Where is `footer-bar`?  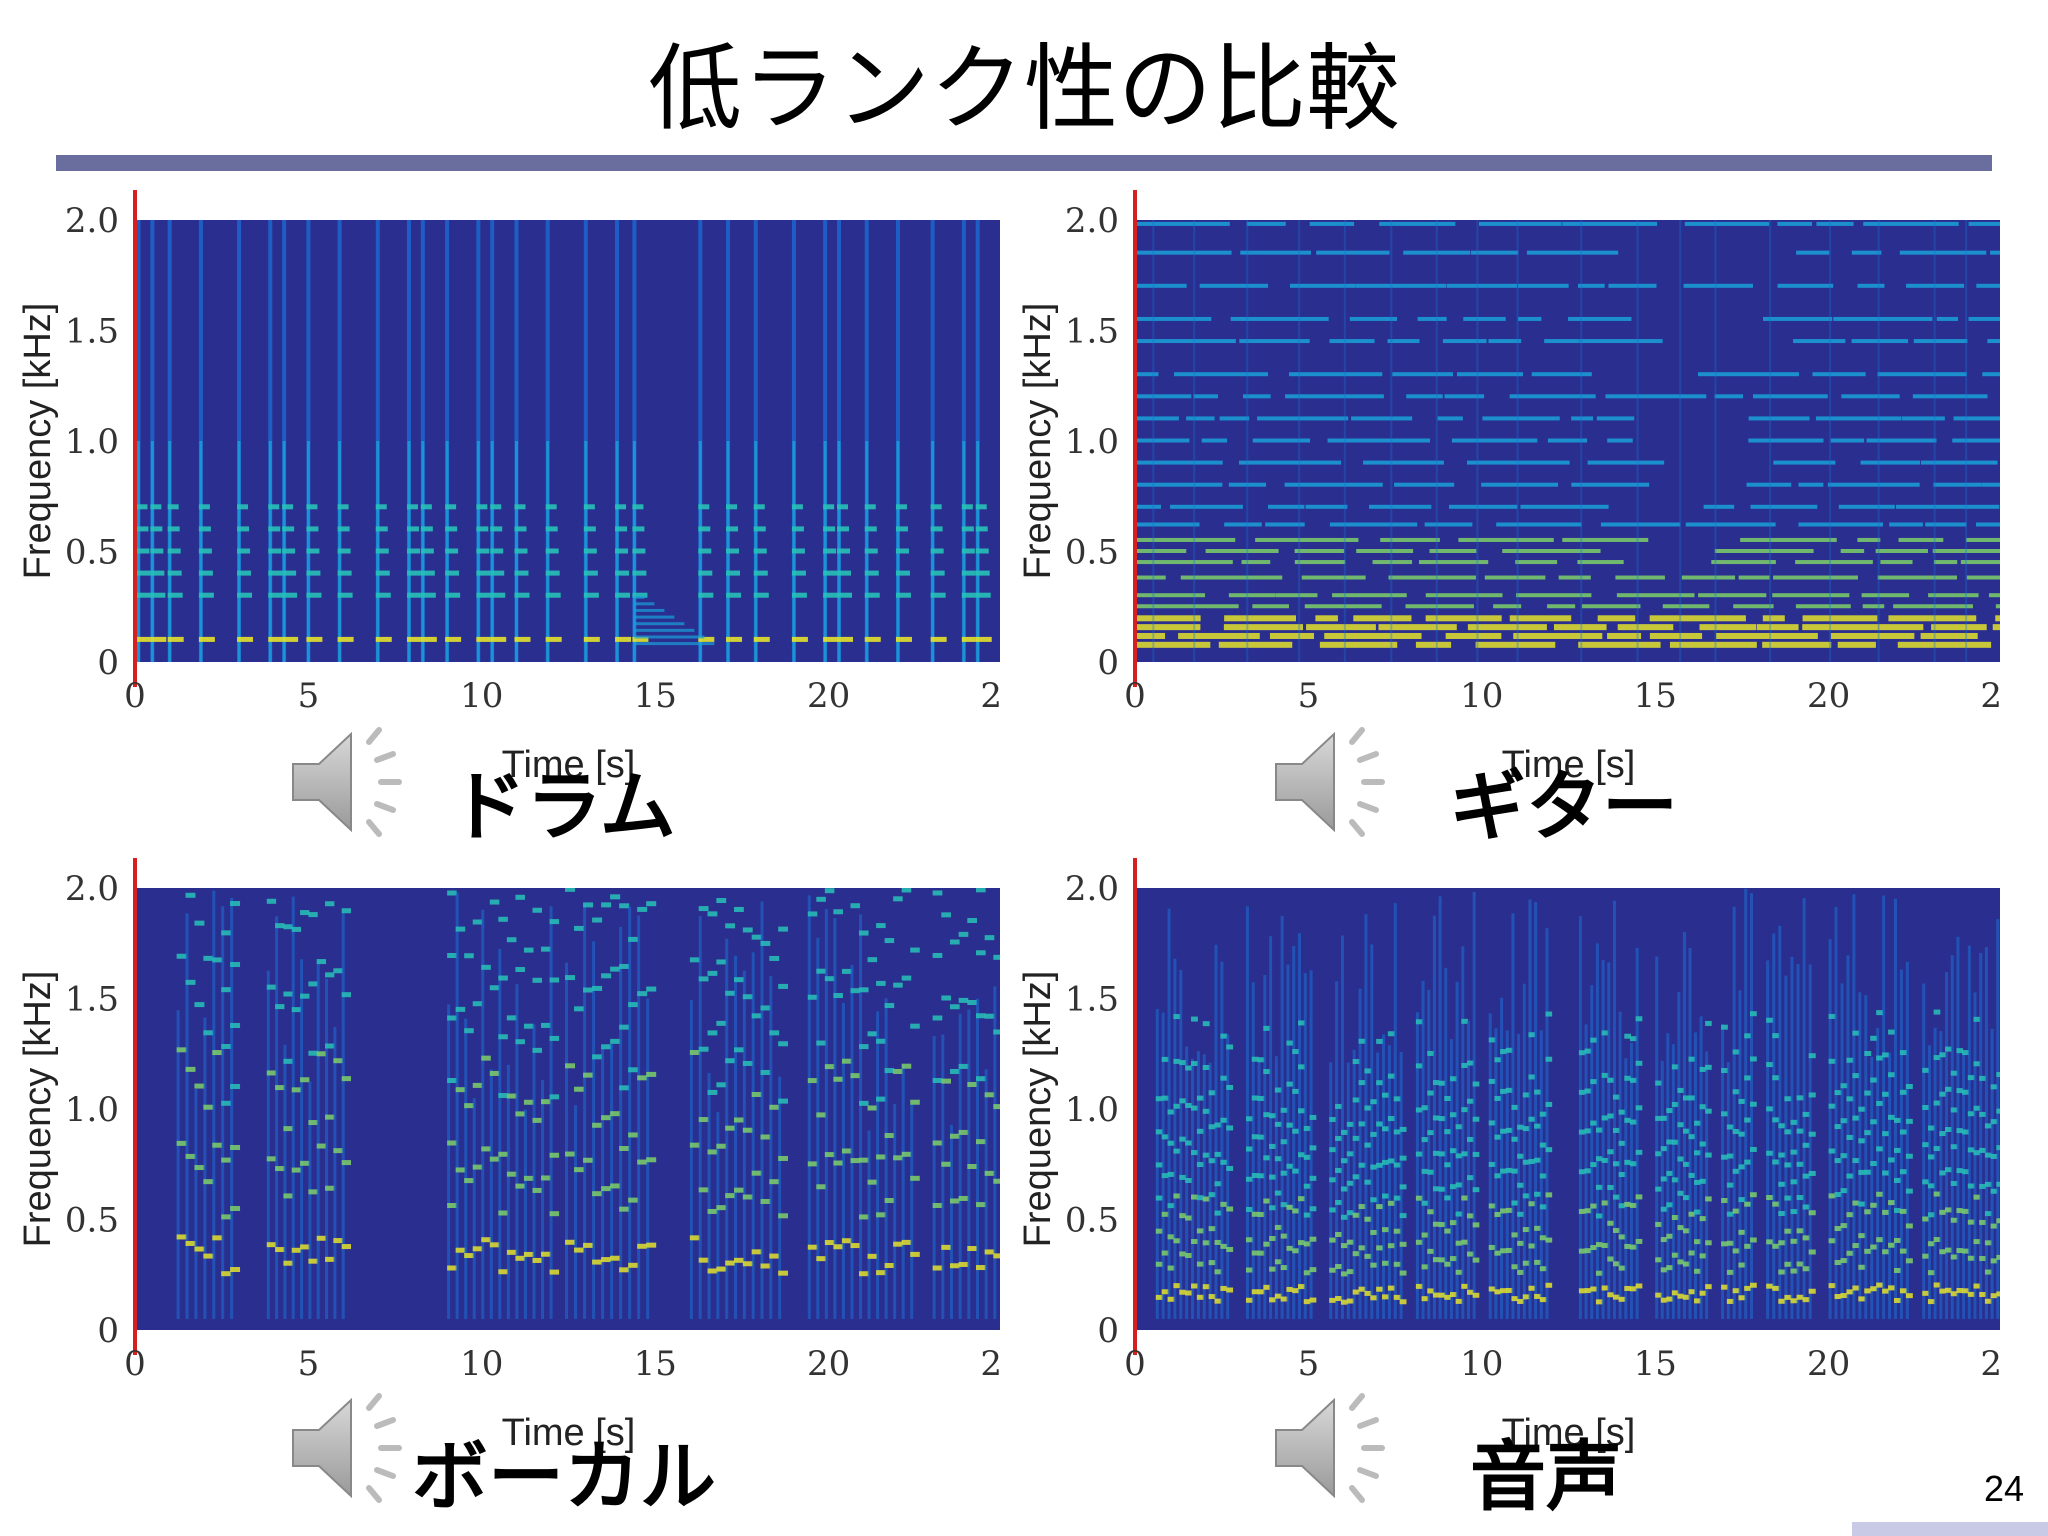
footer-bar is located at coordinates (1950, 1529).